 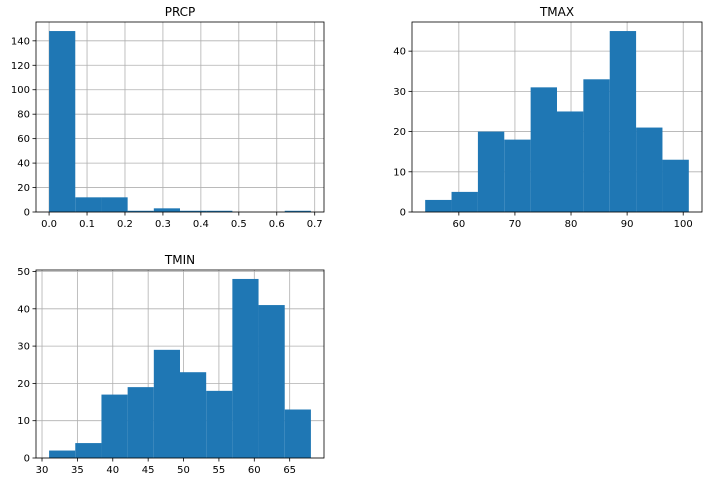 What do you see at coordinates (23, 115) in the screenshot?
I see `y-tick-label: 80` at bounding box center [23, 115].